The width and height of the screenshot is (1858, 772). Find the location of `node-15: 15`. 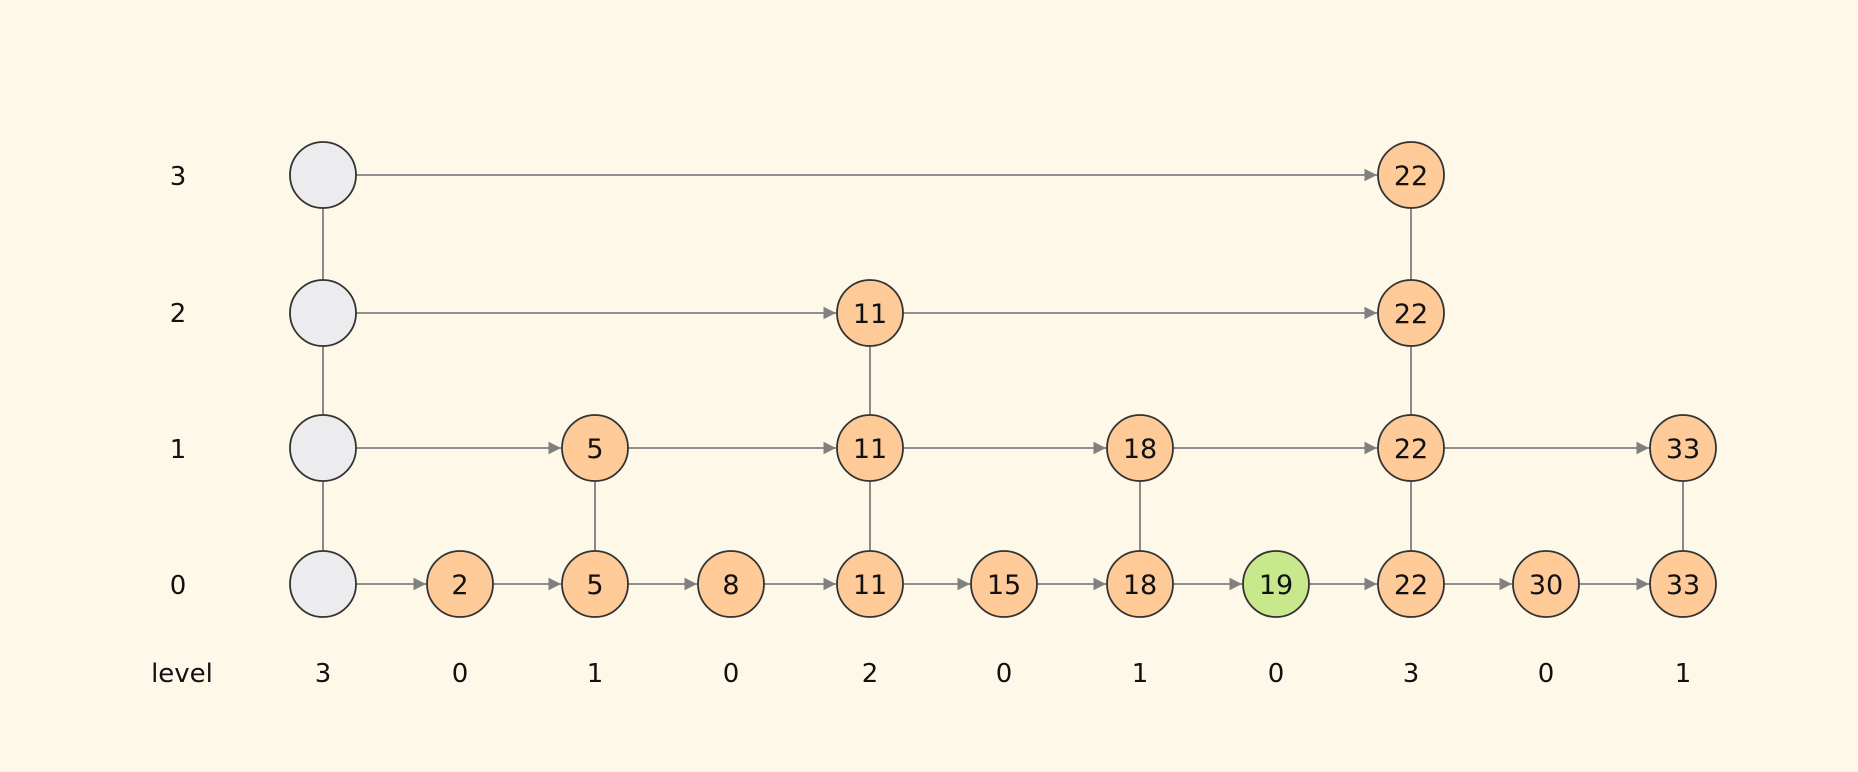

node-15: 15 is located at coordinates (1004, 584).